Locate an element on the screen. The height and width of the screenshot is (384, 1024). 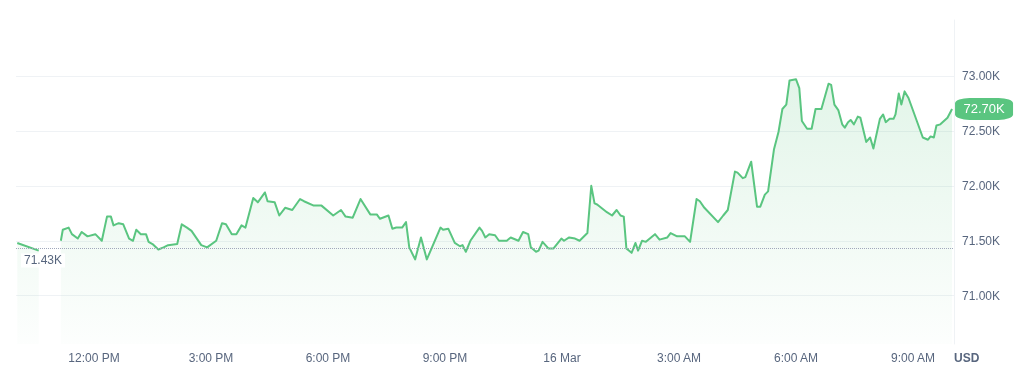
y-tick-label: 72.50K is located at coordinates (981, 130).